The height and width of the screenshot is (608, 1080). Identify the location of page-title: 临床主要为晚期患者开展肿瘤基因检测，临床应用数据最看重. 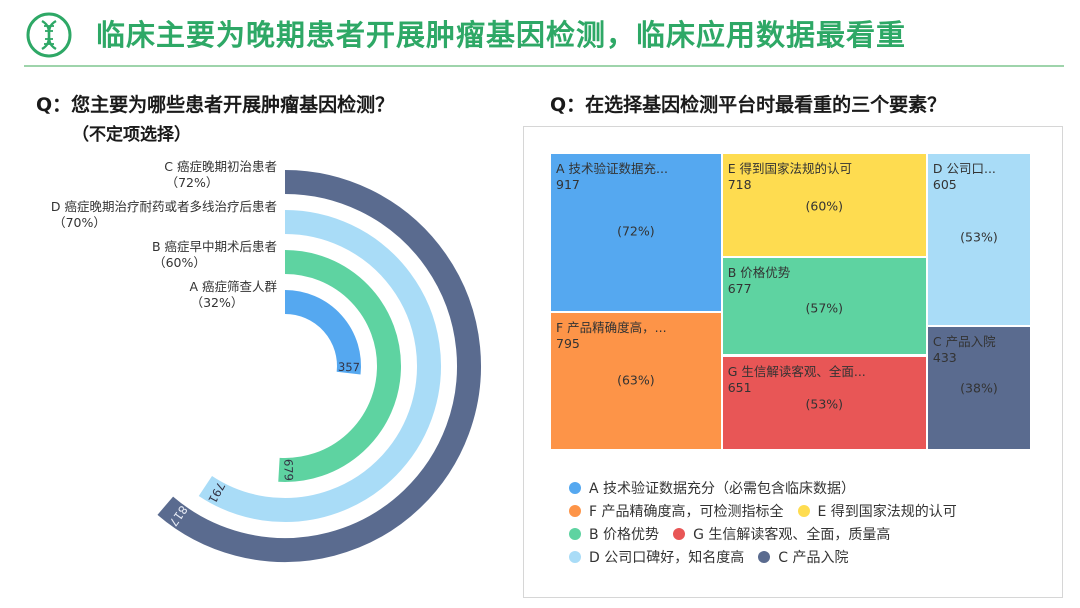
(501, 35).